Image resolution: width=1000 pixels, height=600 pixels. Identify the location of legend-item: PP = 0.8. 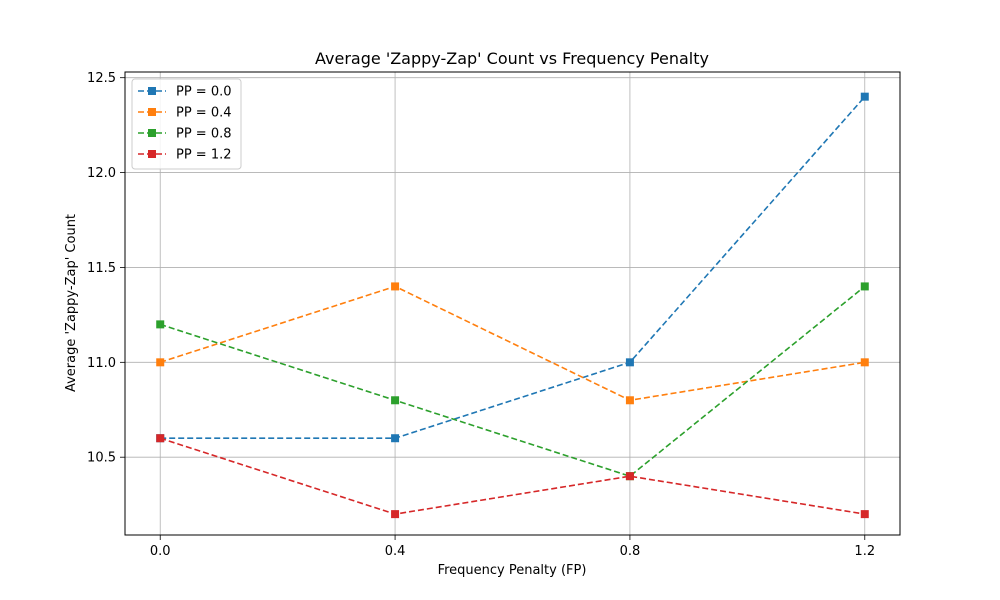
(185, 134).